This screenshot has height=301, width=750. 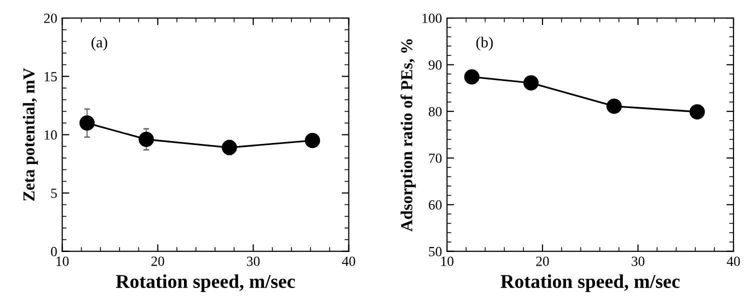 What do you see at coordinates (50, 19) in the screenshot?
I see `y-tick-label: 20` at bounding box center [50, 19].